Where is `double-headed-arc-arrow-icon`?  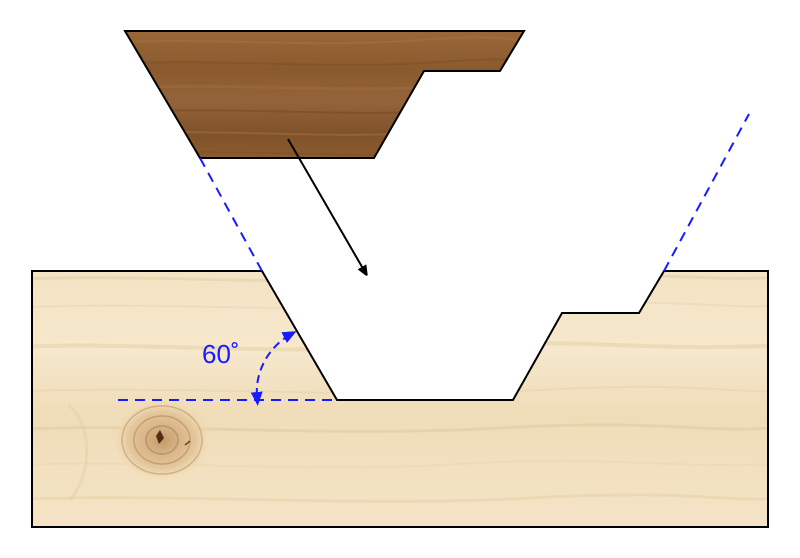
double-headed-arc-arrow-icon is located at coordinates (273, 368).